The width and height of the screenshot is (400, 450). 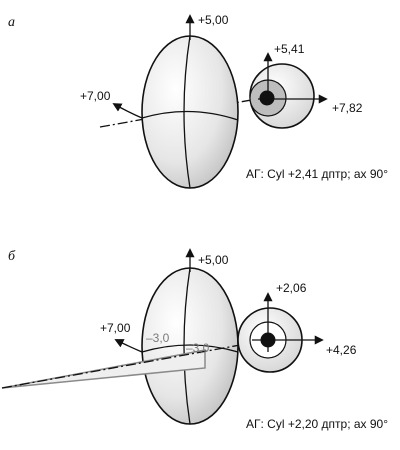 What do you see at coordinates (12, 256) in the screenshot?
I see `panel-b-letter: б` at bounding box center [12, 256].